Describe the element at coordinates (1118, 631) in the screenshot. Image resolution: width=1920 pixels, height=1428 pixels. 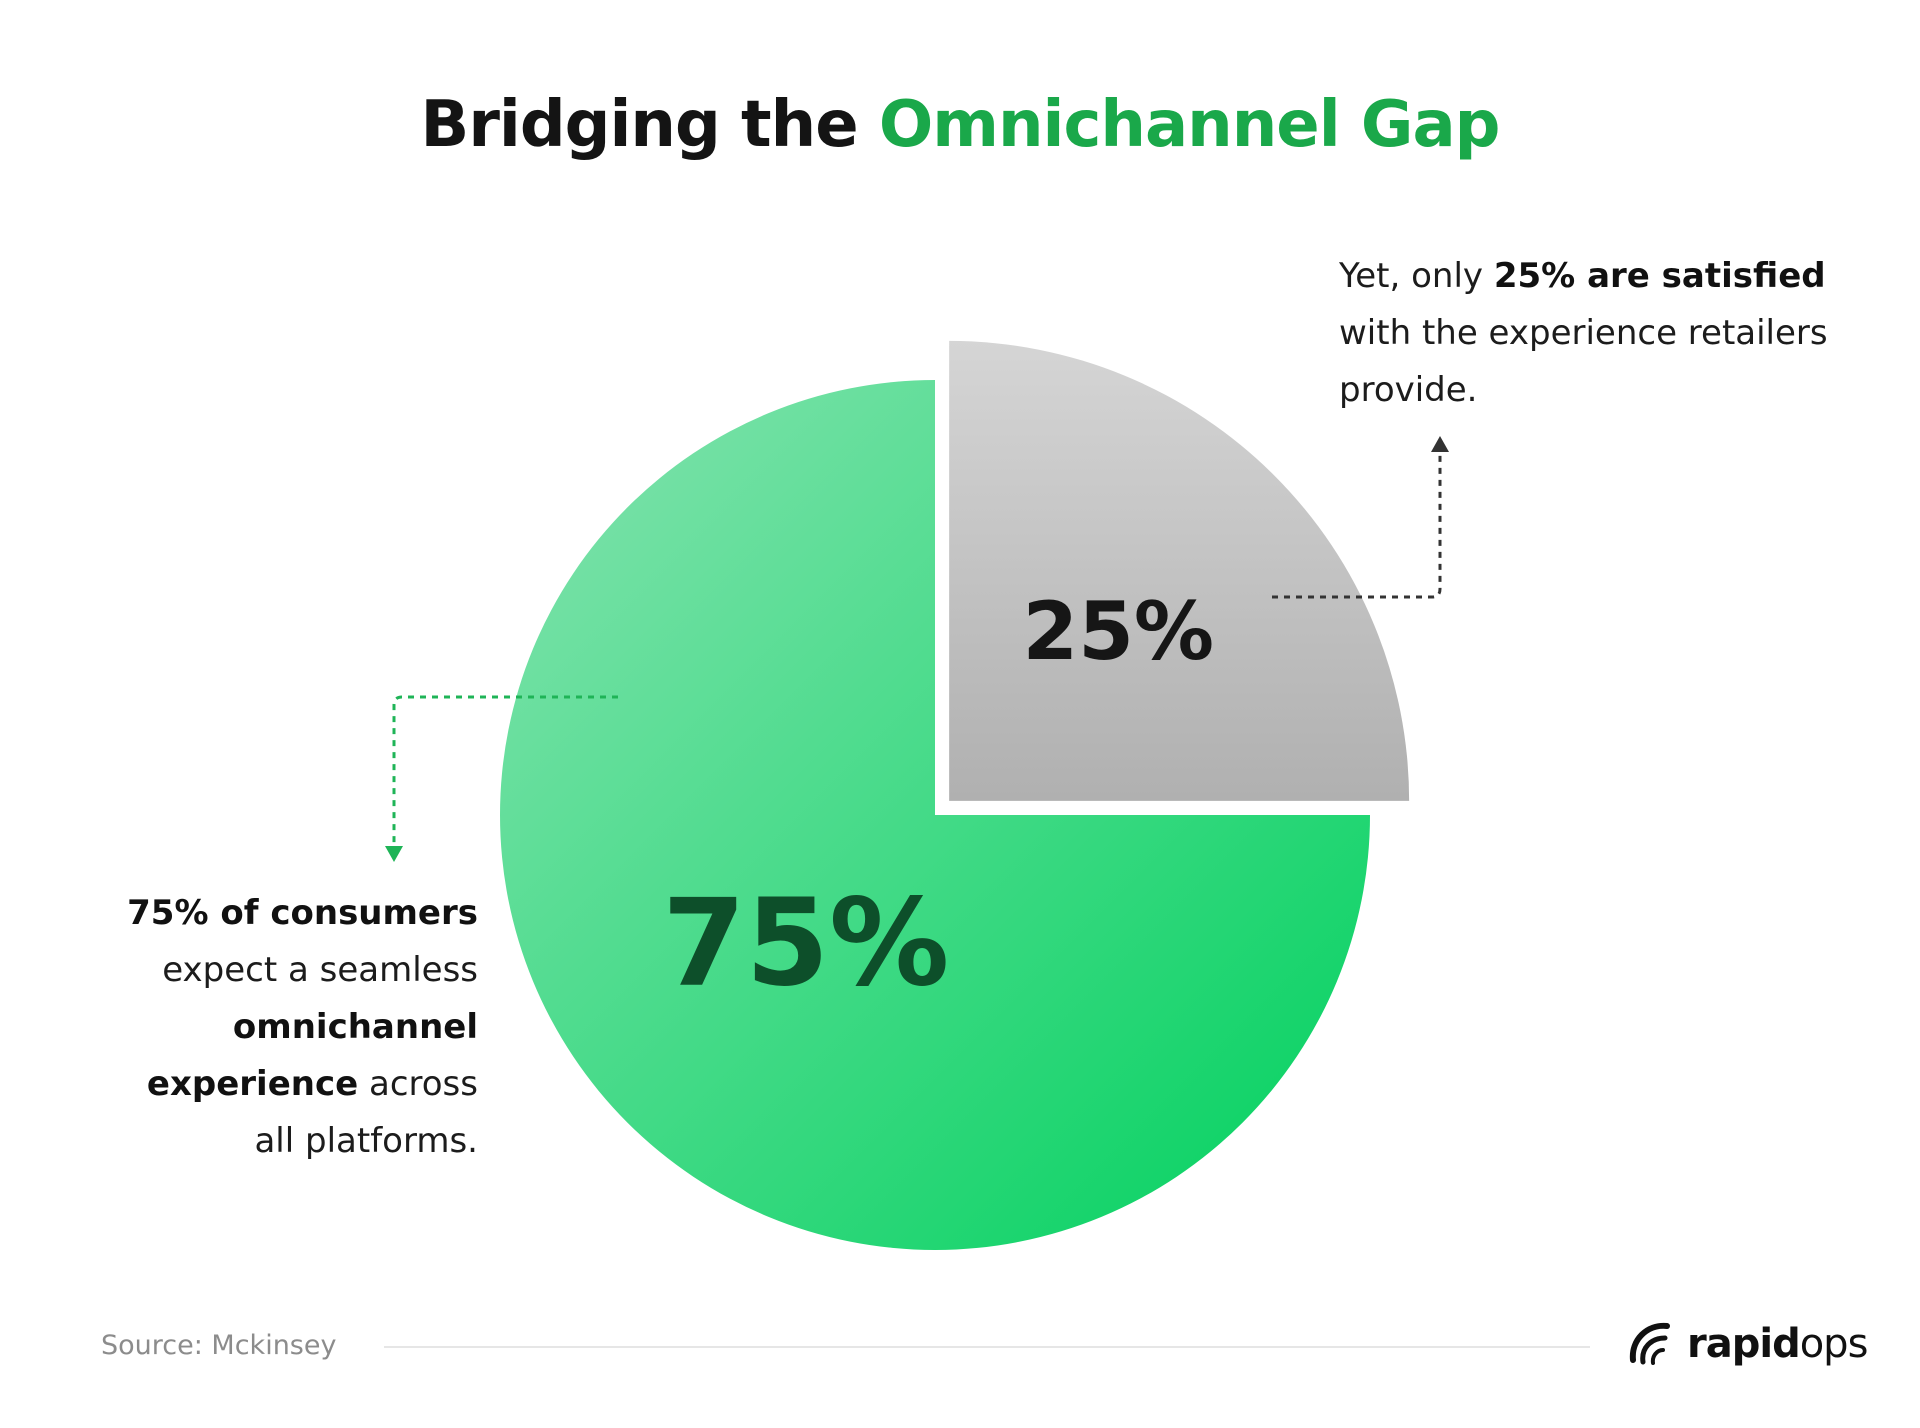
I see `pie-label-25: 25%` at that location.